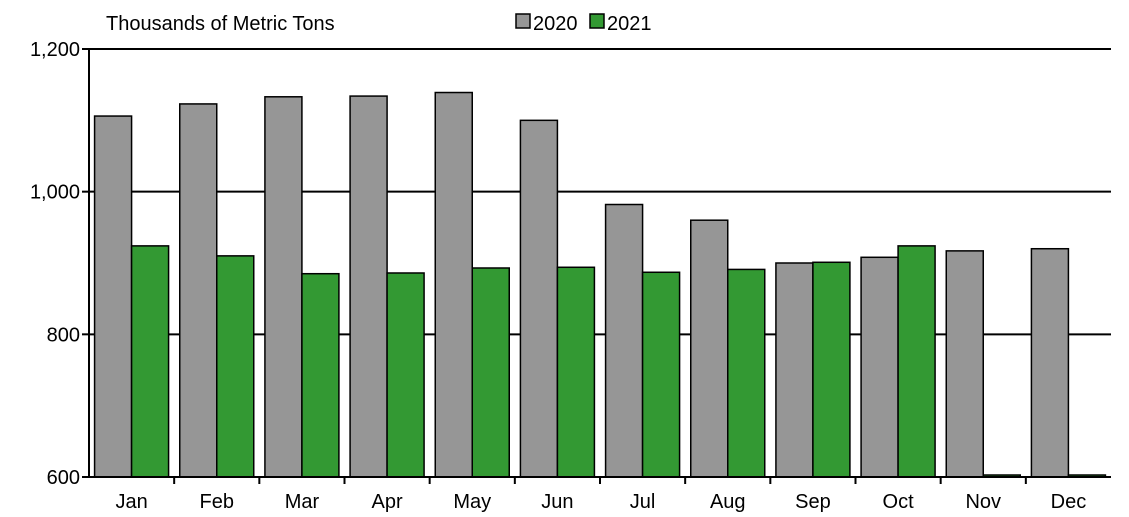  I want to click on y-tick-label: 600, so click(63, 478).